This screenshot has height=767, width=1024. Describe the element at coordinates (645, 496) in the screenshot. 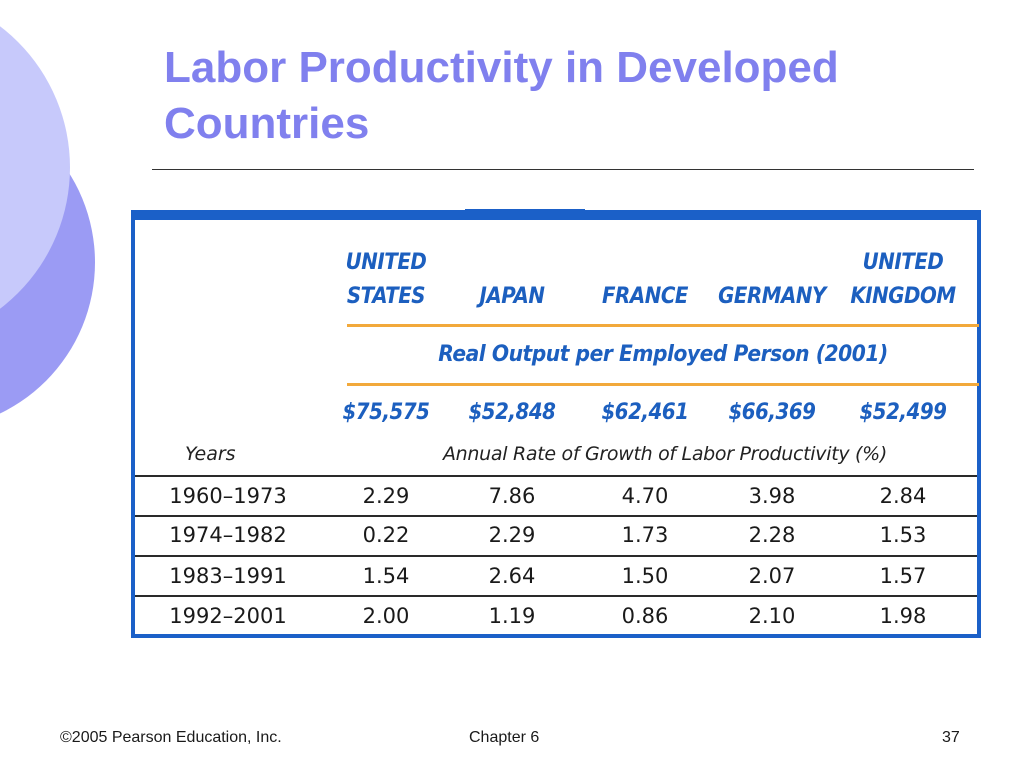

I see `table-cell: 4.70` at that location.